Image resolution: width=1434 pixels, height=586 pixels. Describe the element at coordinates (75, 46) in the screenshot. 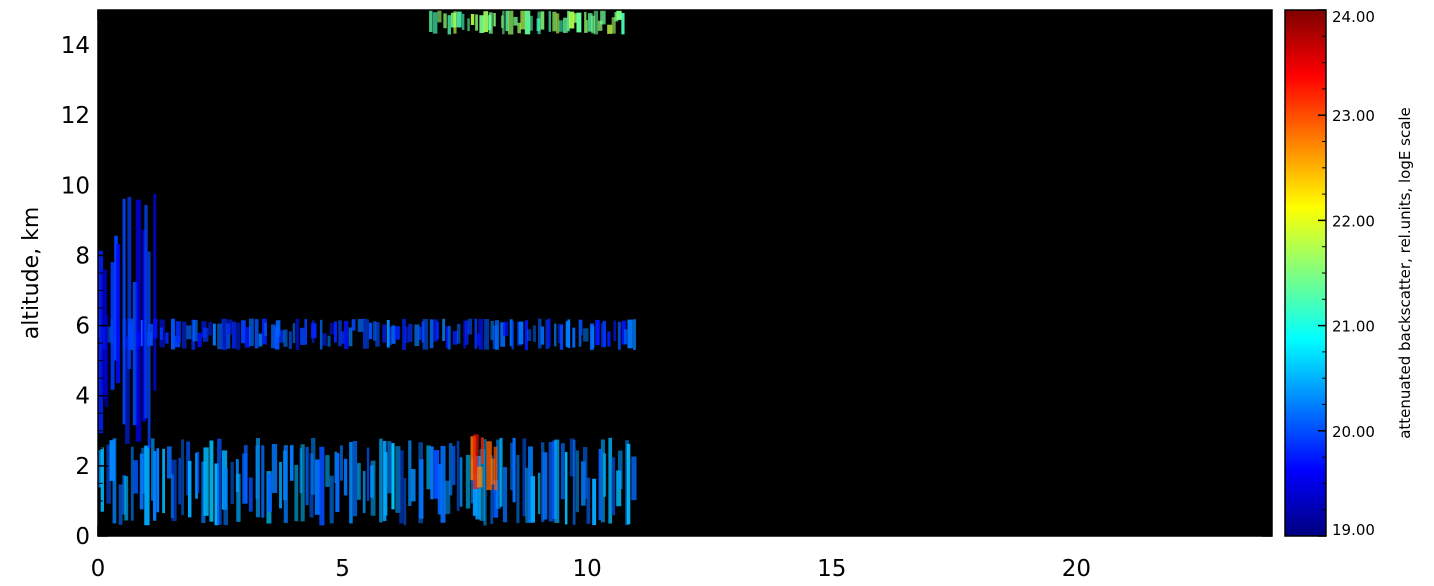

I see `y-tick-label: 14` at that location.